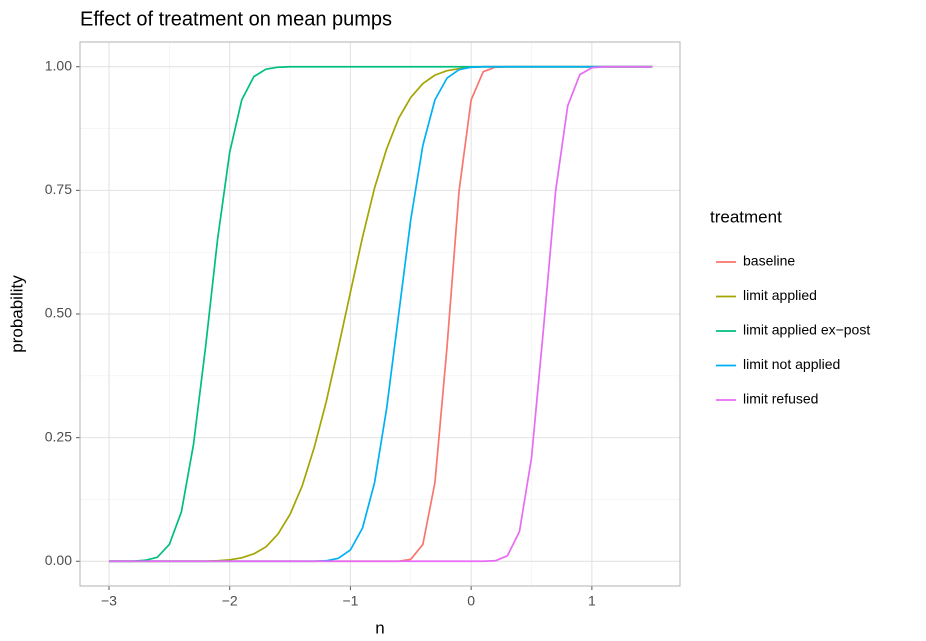 This screenshot has width=926, height=641. What do you see at coordinates (806, 330) in the screenshot?
I see `legend-label: limit applied ex−post` at bounding box center [806, 330].